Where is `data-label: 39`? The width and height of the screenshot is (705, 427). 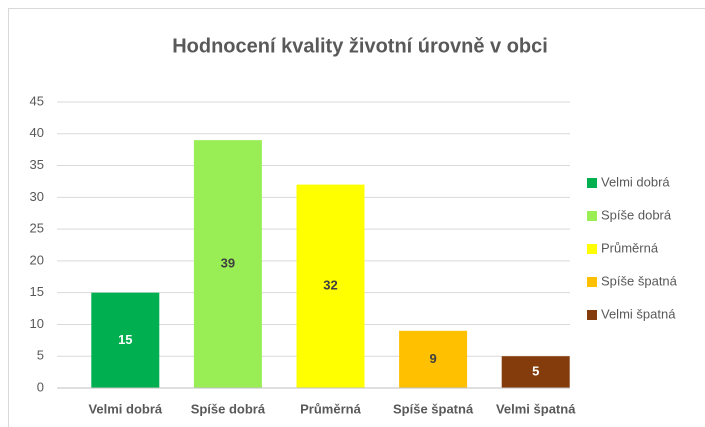 data-label: 39 is located at coordinates (228, 263).